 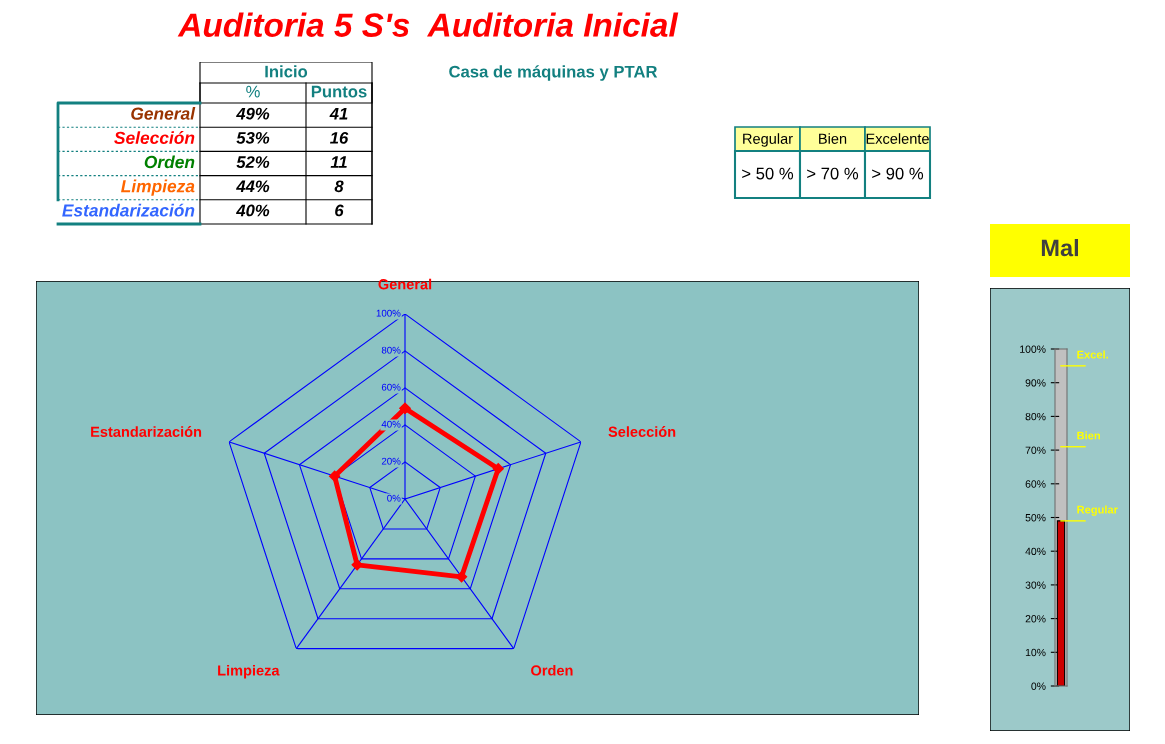 What do you see at coordinates (768, 140) in the screenshot?
I see `category-label: Regular` at bounding box center [768, 140].